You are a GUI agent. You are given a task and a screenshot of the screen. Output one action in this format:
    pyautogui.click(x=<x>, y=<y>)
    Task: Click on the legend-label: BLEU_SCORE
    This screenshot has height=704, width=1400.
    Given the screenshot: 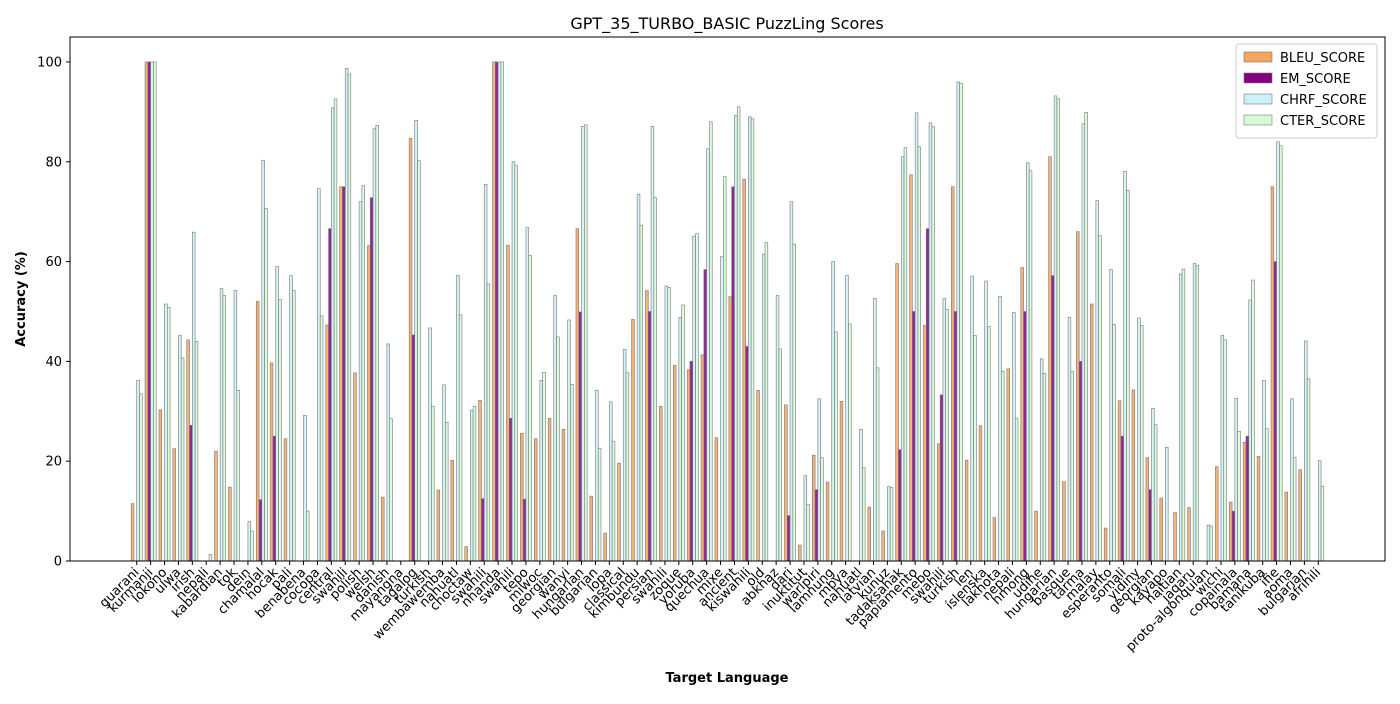 What is the action you would take?
    pyautogui.click(x=1322, y=58)
    